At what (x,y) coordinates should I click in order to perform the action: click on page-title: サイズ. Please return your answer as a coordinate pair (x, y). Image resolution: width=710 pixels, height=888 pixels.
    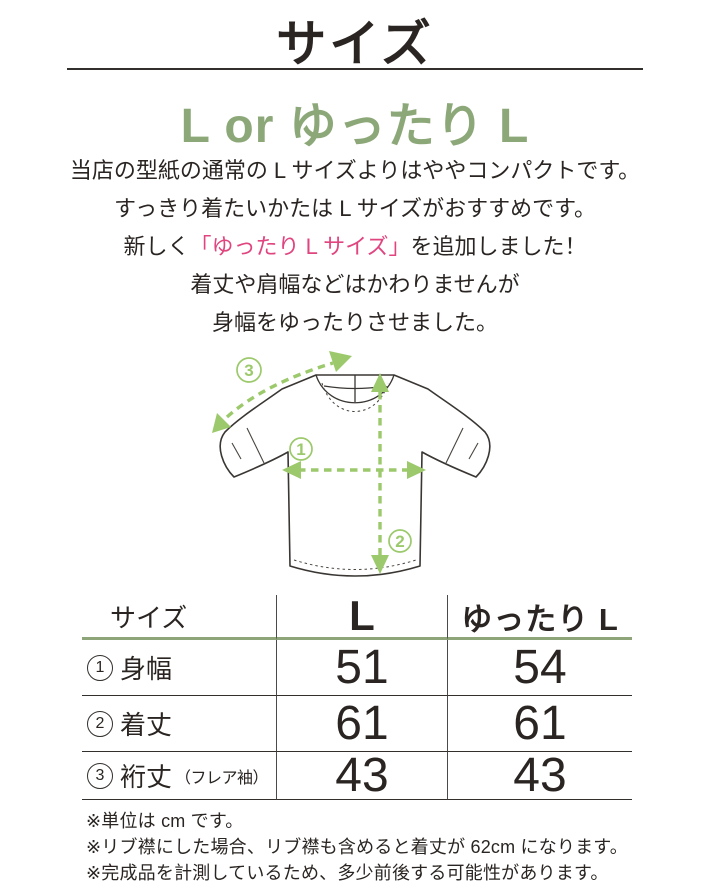
    Looking at the image, I should click on (355, 44).